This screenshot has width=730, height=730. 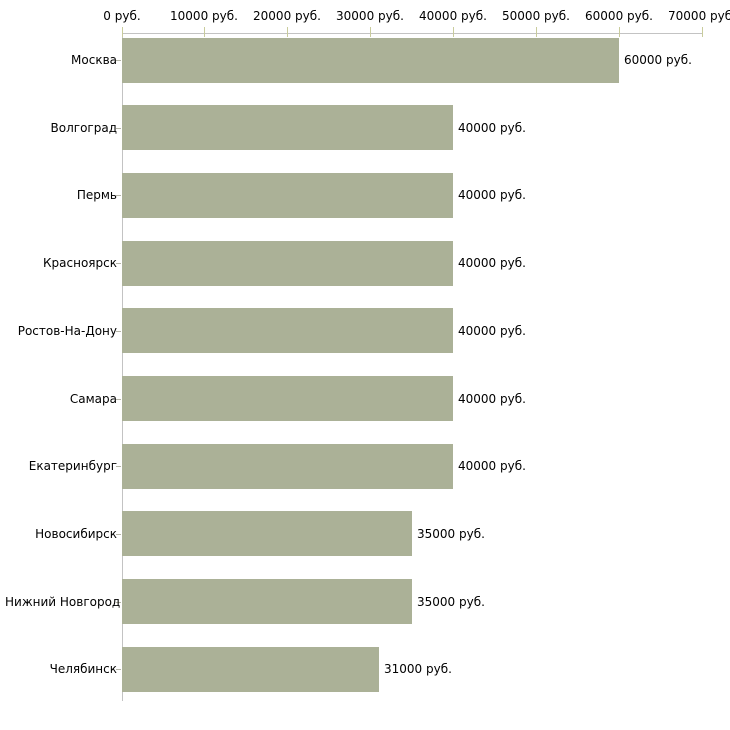 What do you see at coordinates (80, 263) in the screenshot?
I see `category-label: Красноярск` at bounding box center [80, 263].